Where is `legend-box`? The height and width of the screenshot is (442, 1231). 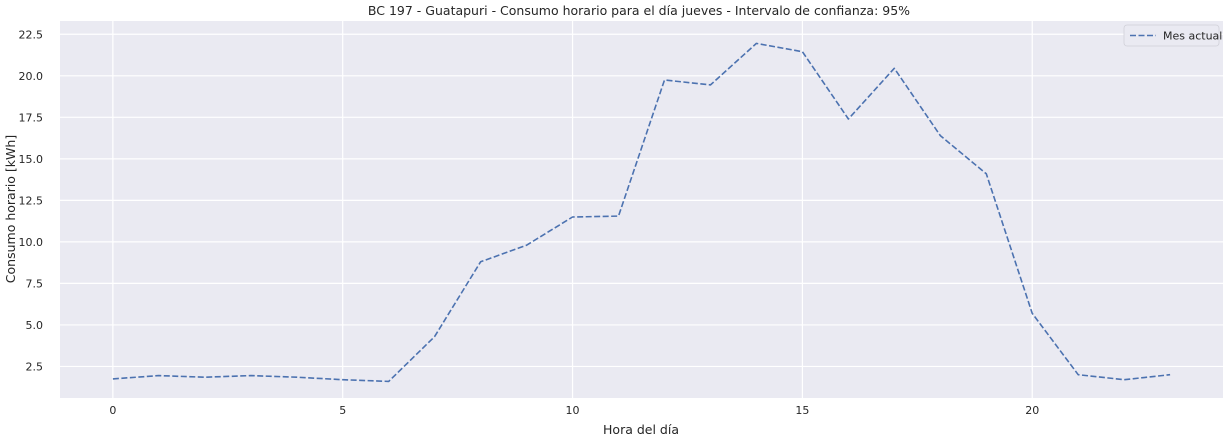
legend-box is located at coordinates (1171, 35).